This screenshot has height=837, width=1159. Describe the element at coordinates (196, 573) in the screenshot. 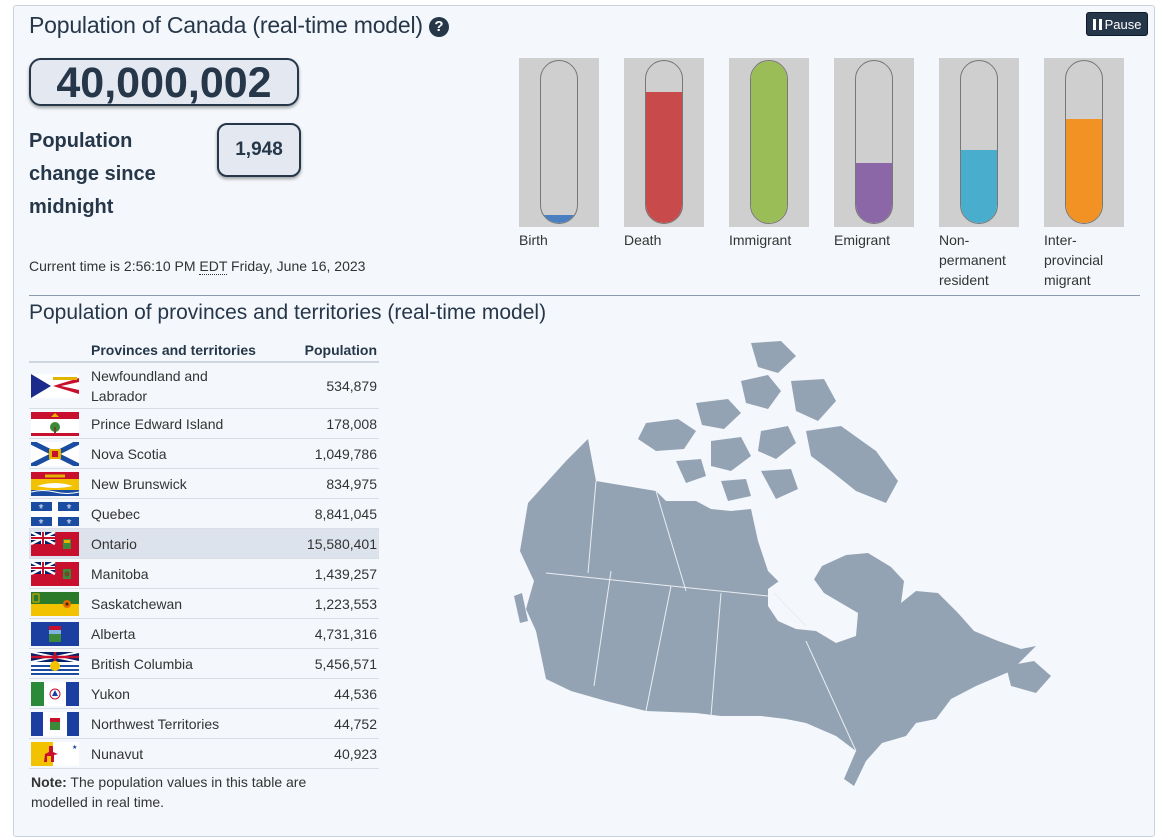

I see `province-name: Manitoba` at that location.